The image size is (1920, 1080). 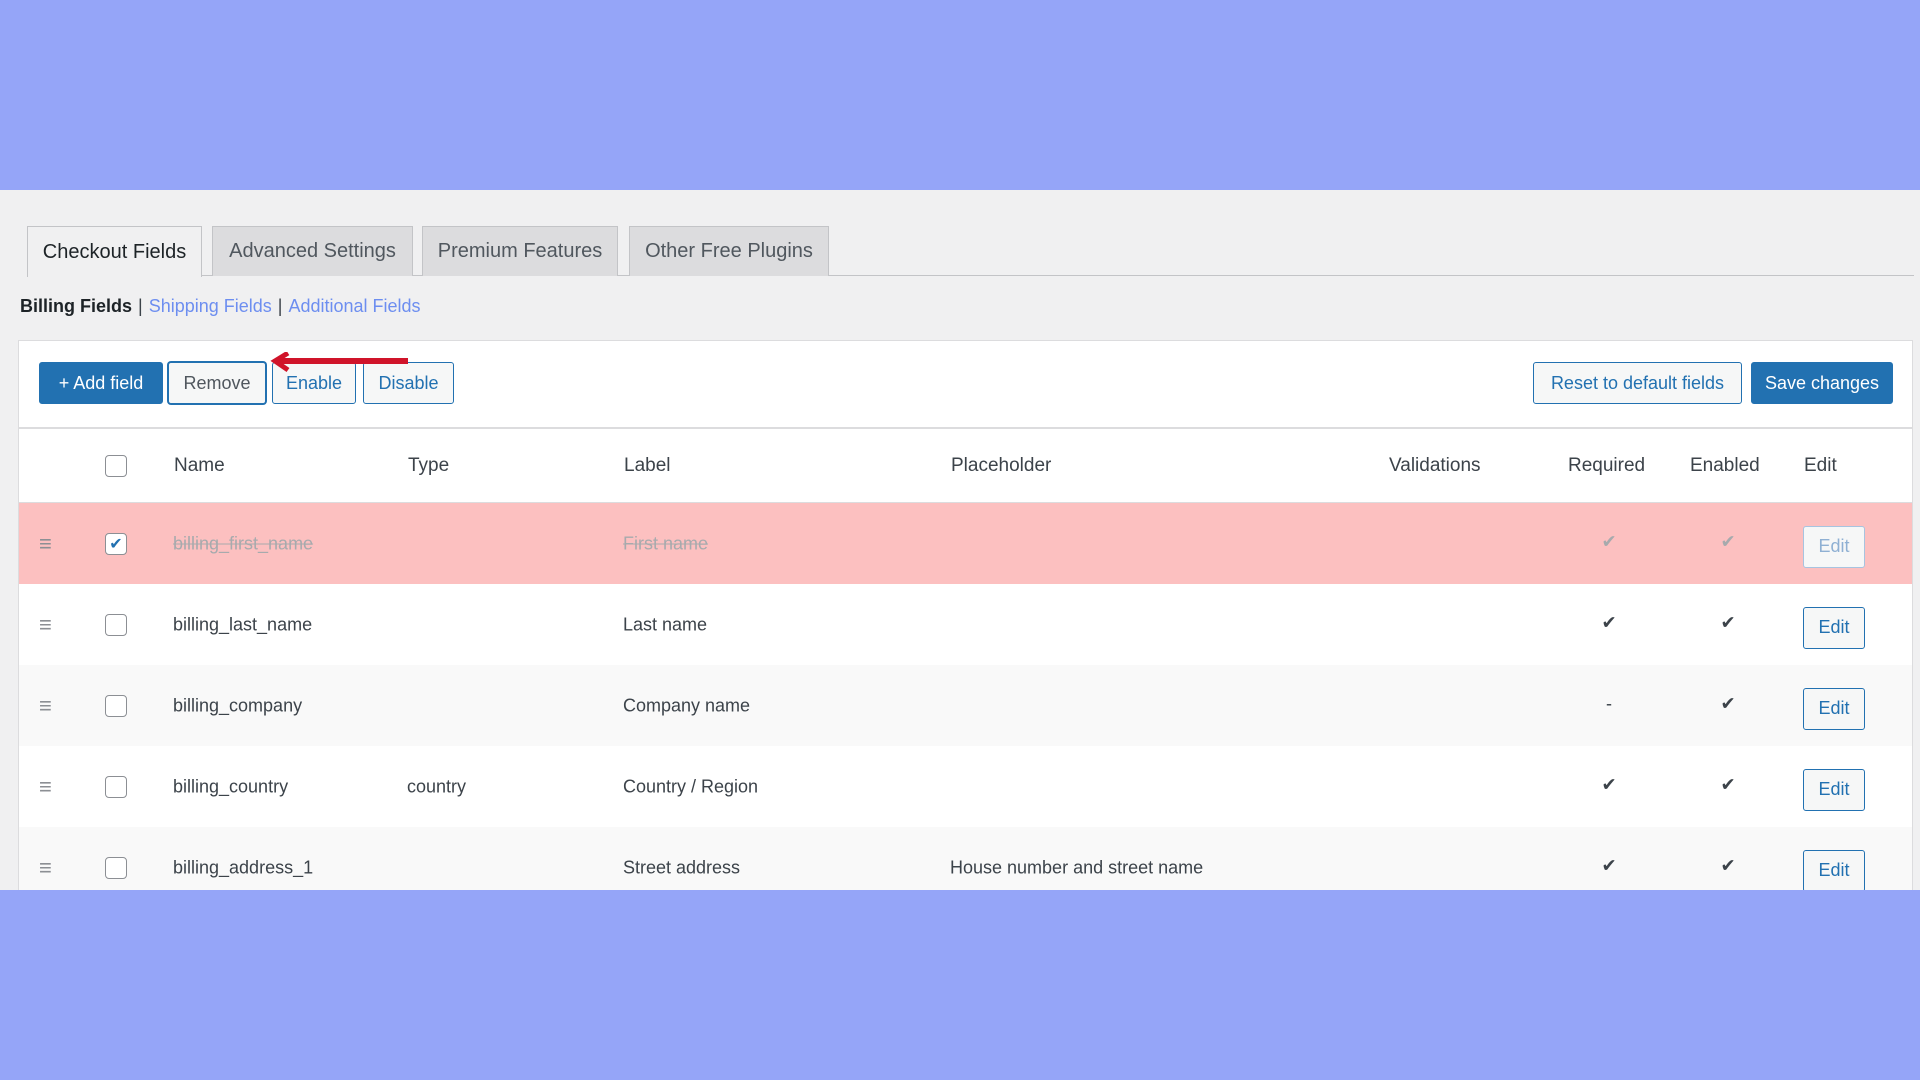 What do you see at coordinates (429, 465) in the screenshot?
I see `col-type: Type` at bounding box center [429, 465].